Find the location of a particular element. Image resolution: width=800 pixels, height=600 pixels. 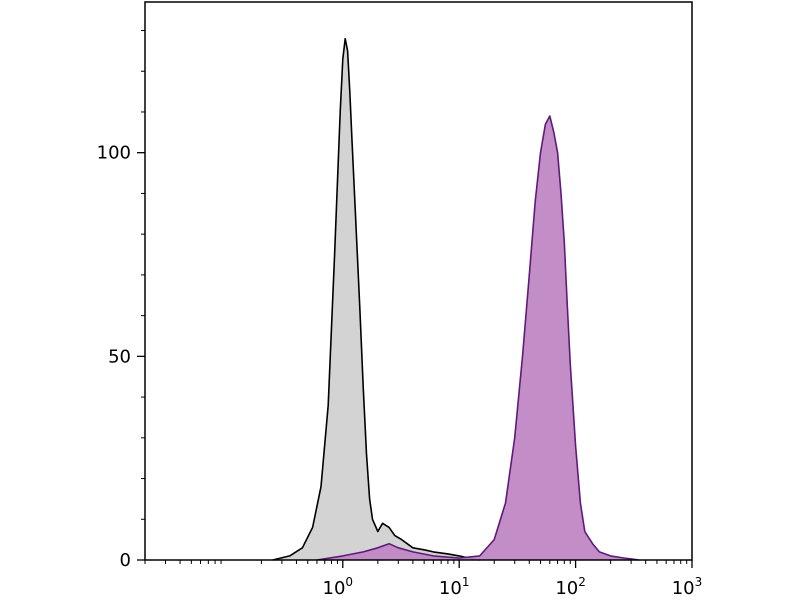

x-tick-label: 10² is located at coordinates (570, 587).